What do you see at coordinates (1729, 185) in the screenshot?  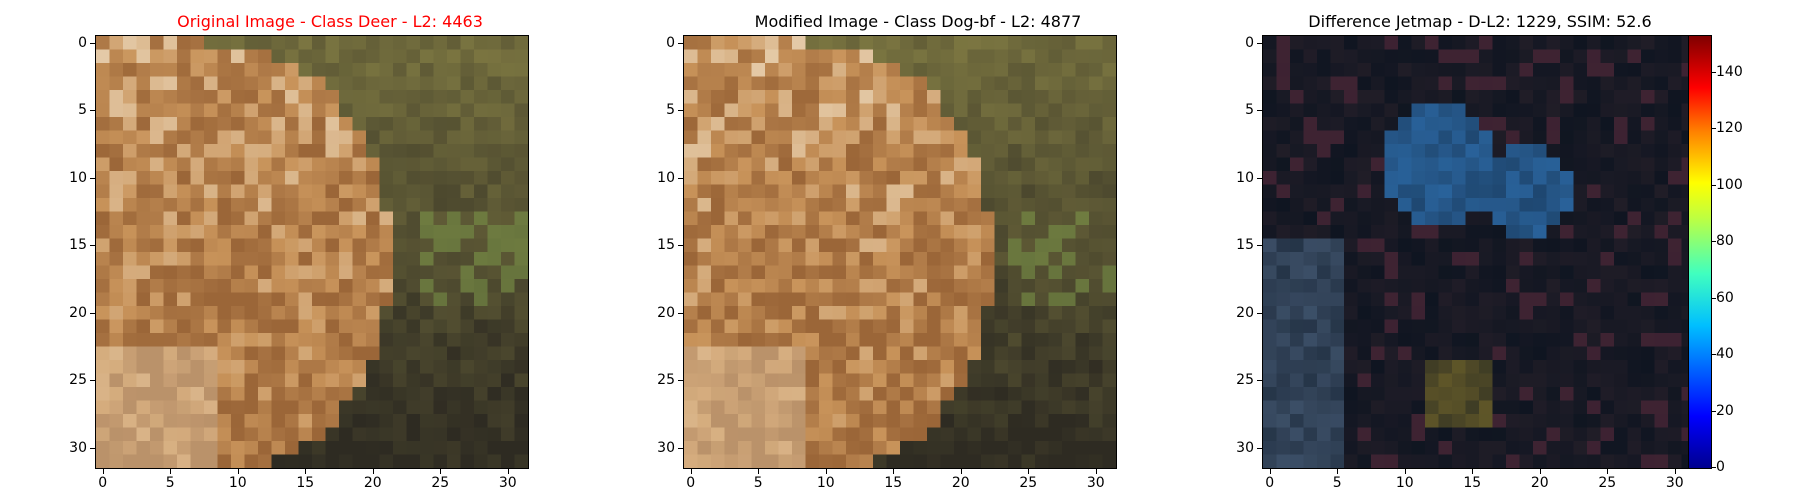 I see `colorbar-tick-label: 100` at bounding box center [1729, 185].